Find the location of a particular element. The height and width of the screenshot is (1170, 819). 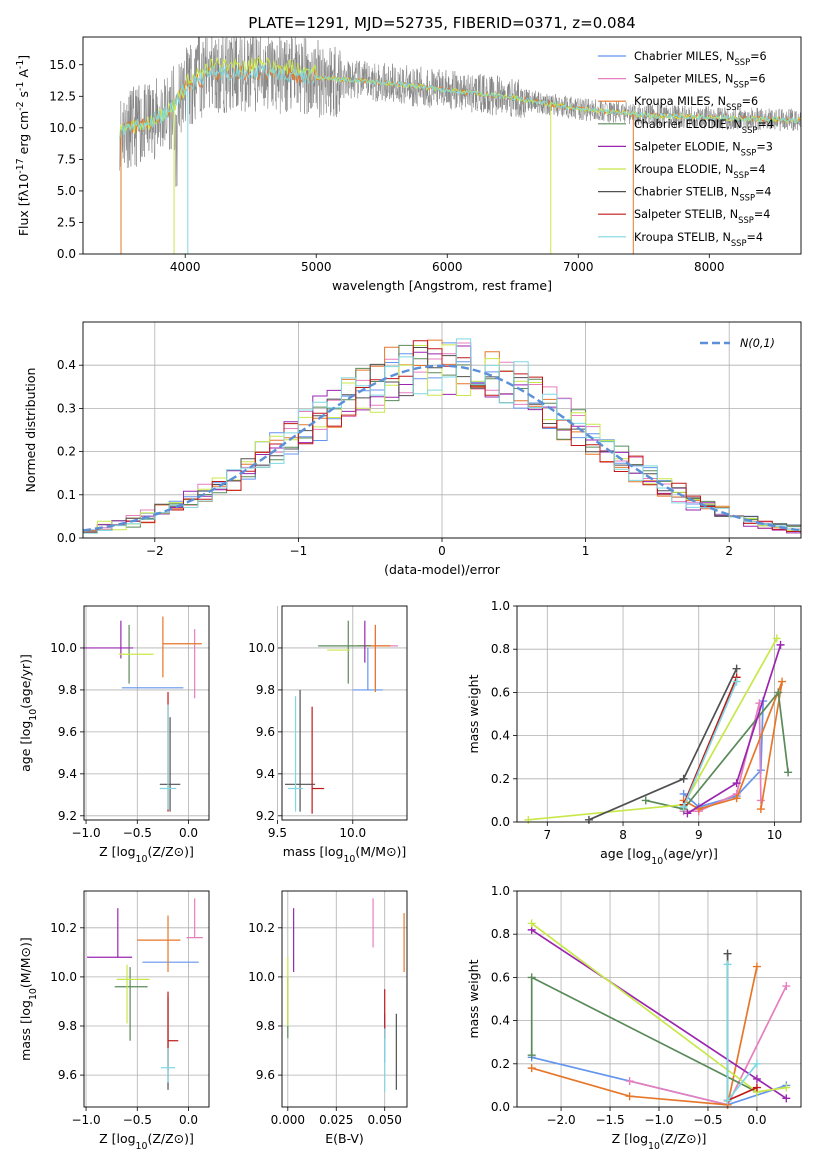

y-tick-label: 0.4 is located at coordinates (500, 736).